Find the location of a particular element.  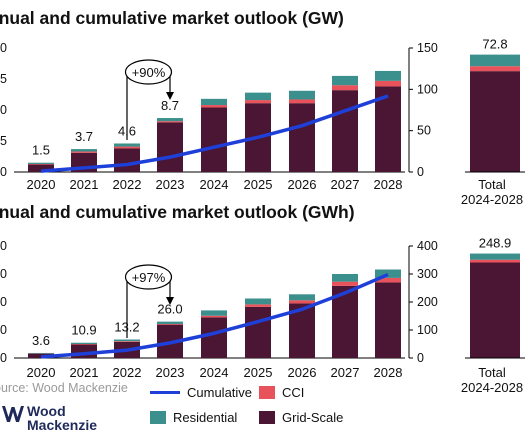

c0-y2-tick-label-0: 0 is located at coordinates (420, 172).